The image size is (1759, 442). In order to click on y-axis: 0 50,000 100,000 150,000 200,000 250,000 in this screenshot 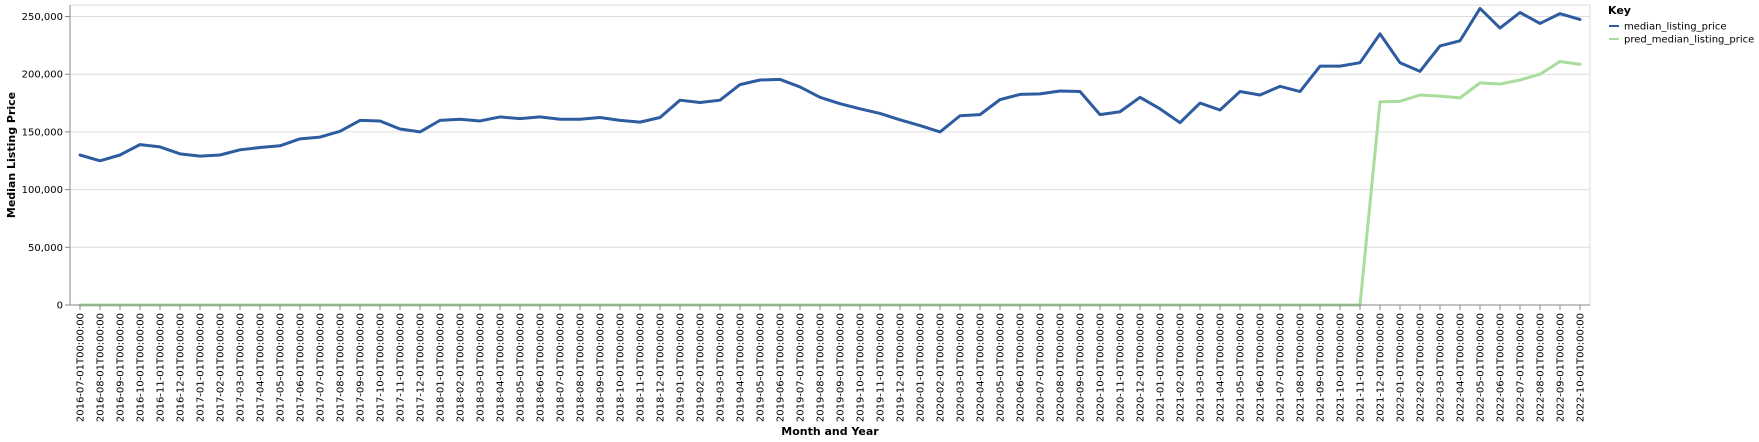, I will do `click(46, 162)`.